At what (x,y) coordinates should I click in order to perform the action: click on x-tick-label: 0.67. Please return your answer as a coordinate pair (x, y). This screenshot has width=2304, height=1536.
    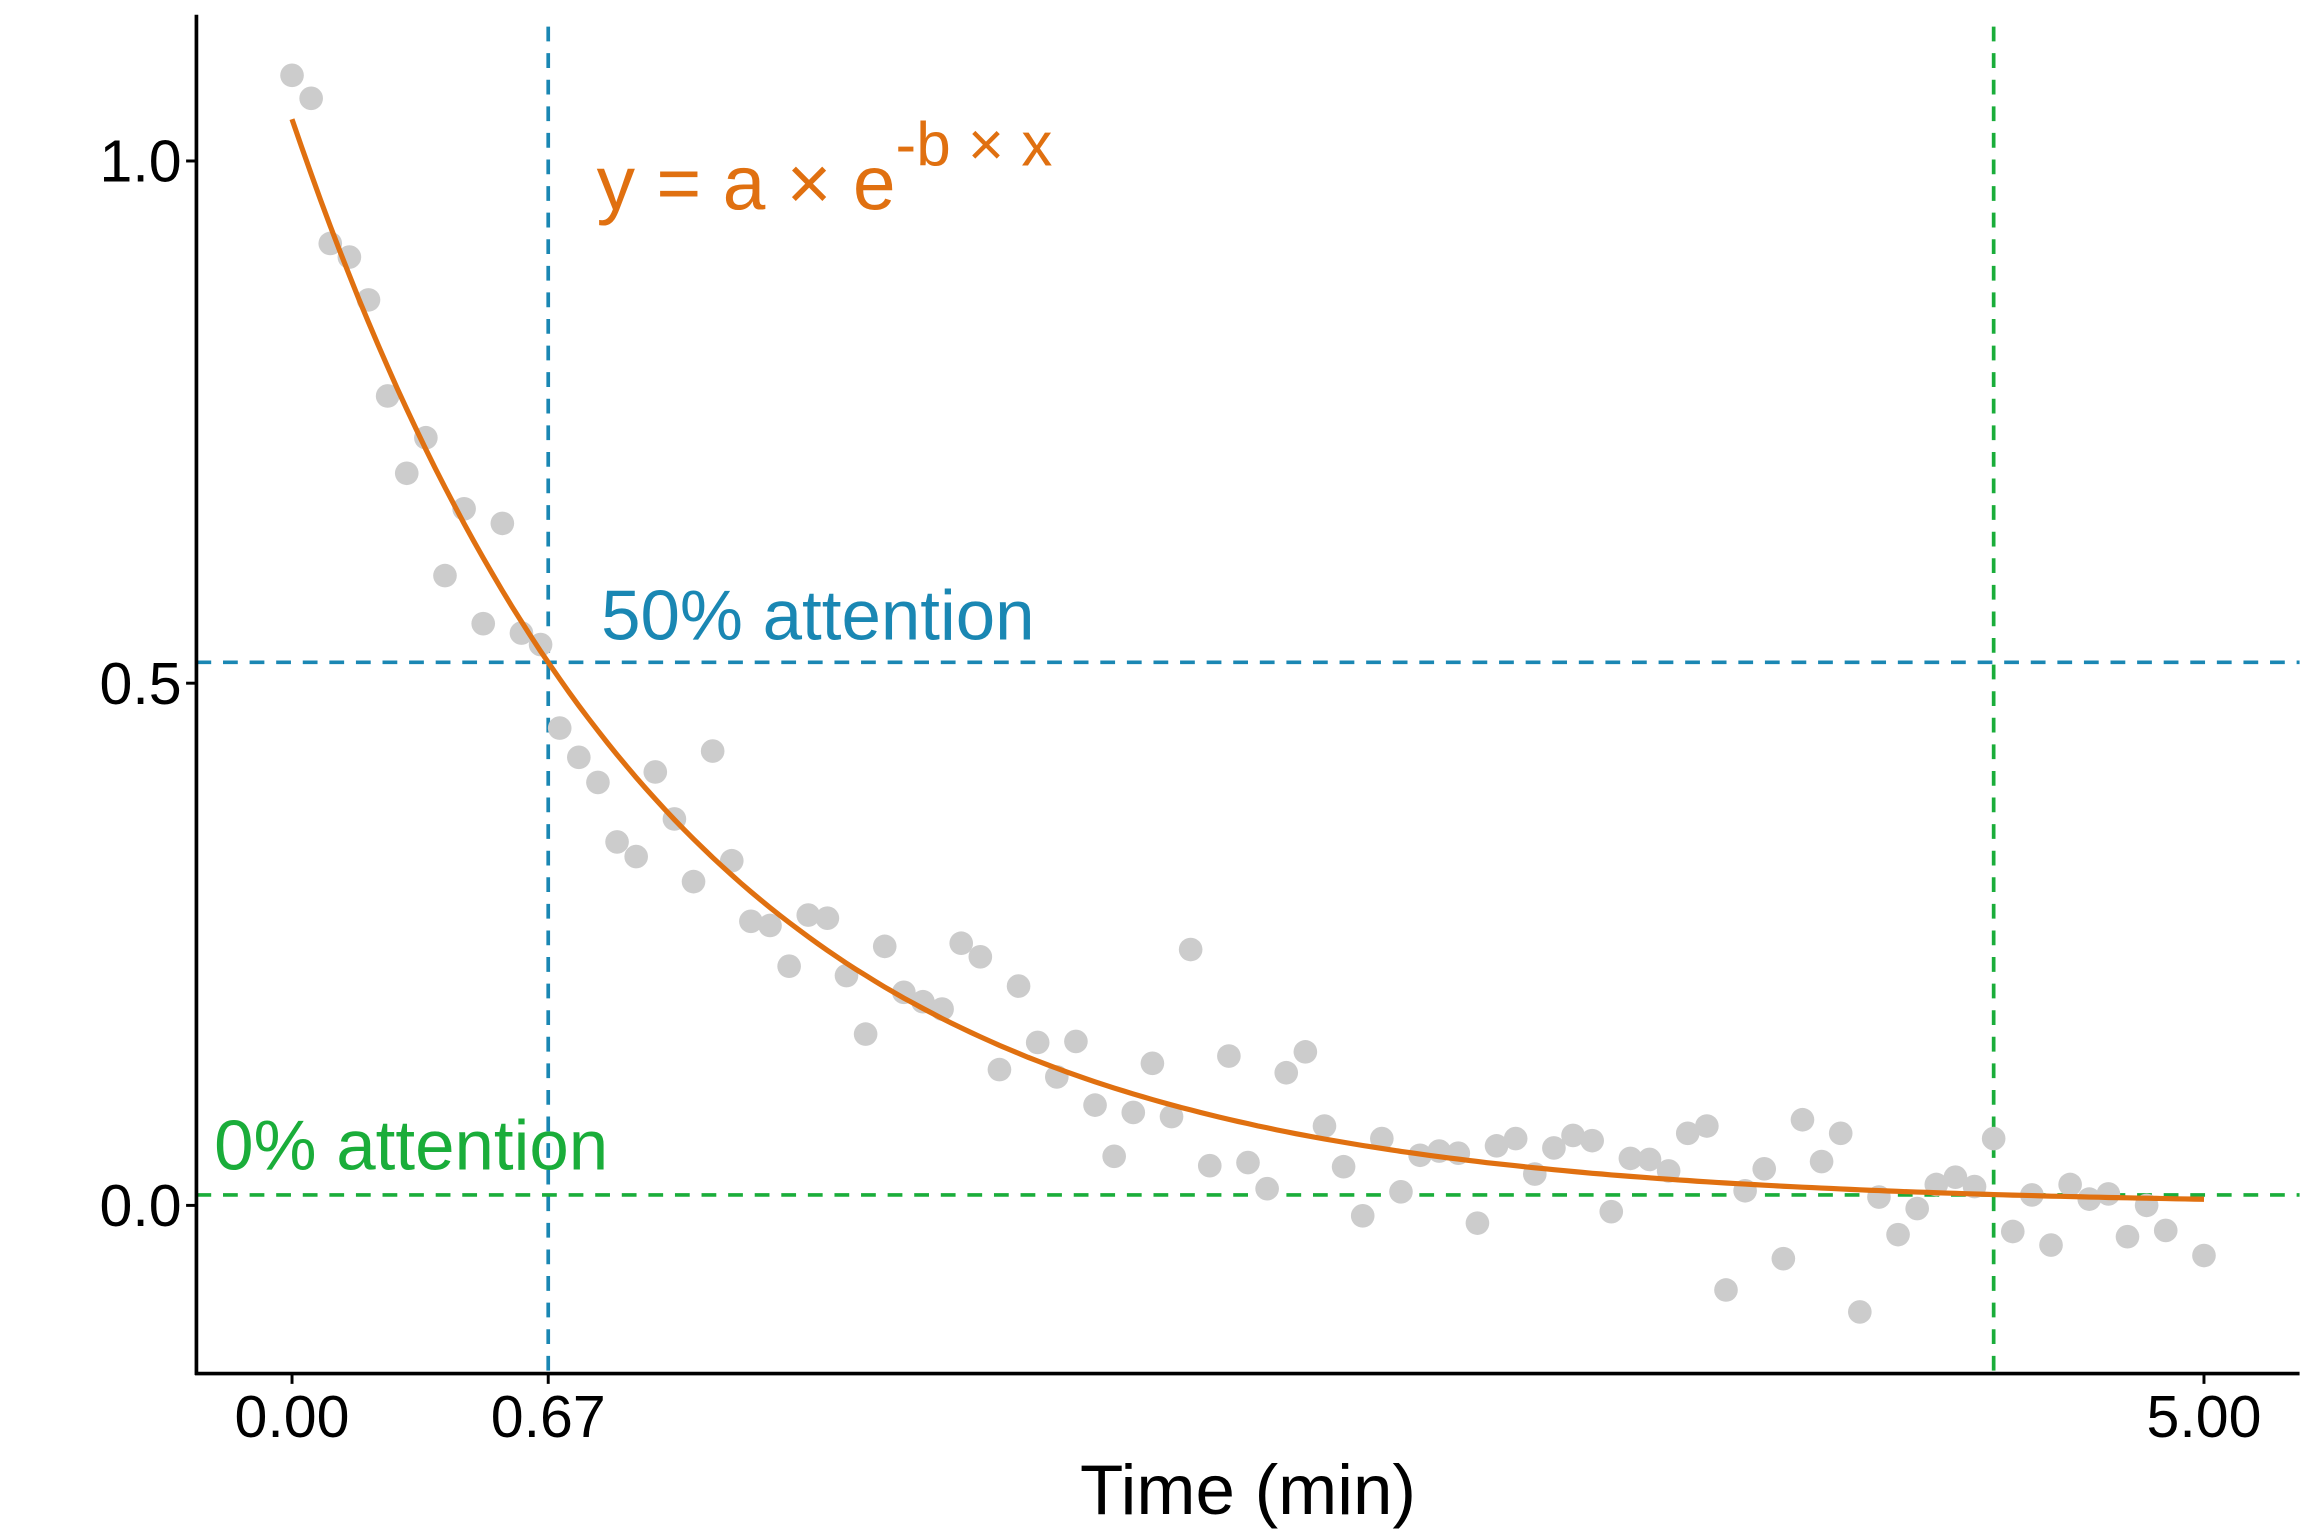
    Looking at the image, I should click on (548, 1417).